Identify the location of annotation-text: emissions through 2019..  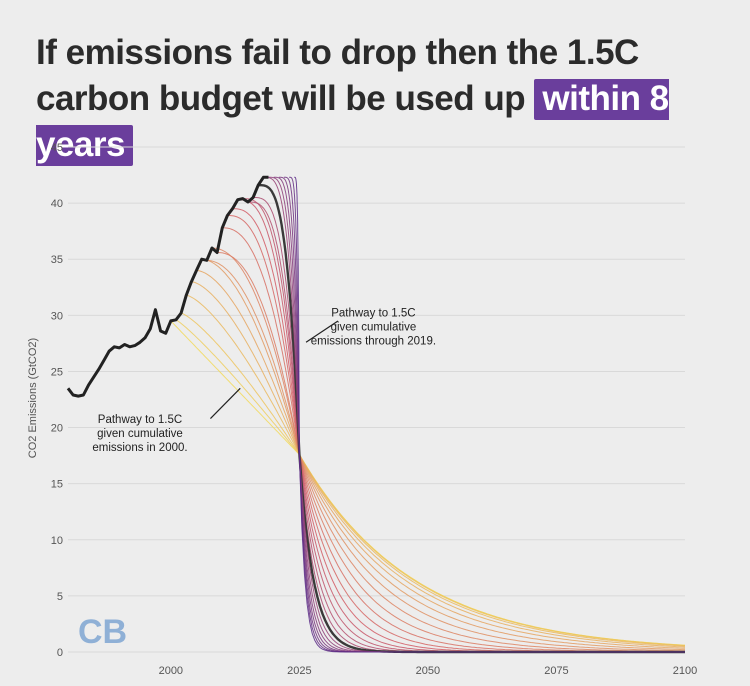
(373, 341).